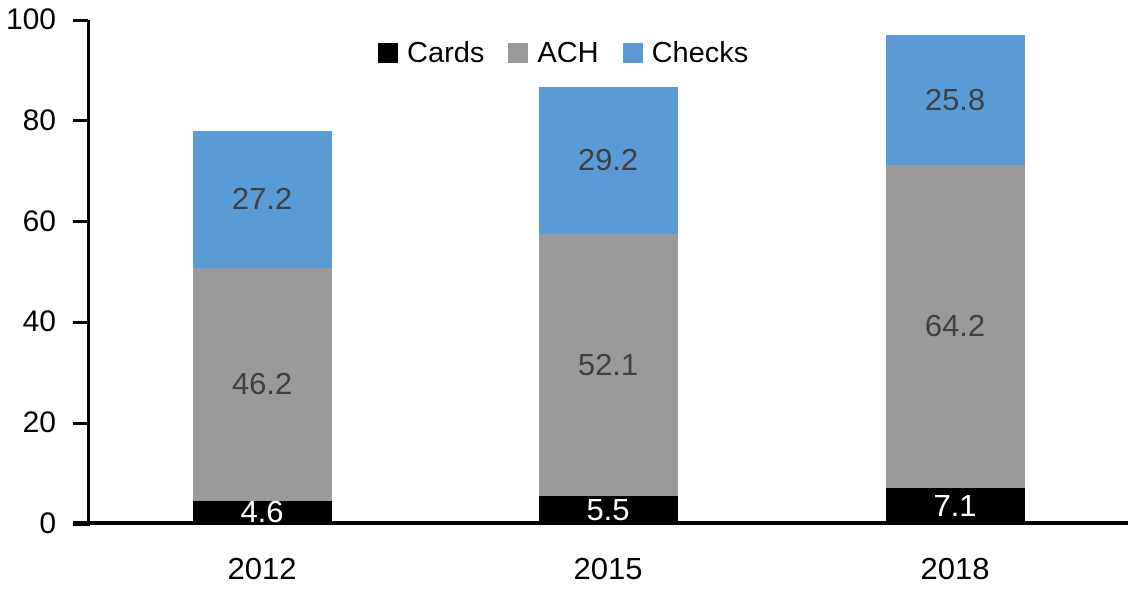  I want to click on y-axis-tick-label: 100, so click(30, 19).